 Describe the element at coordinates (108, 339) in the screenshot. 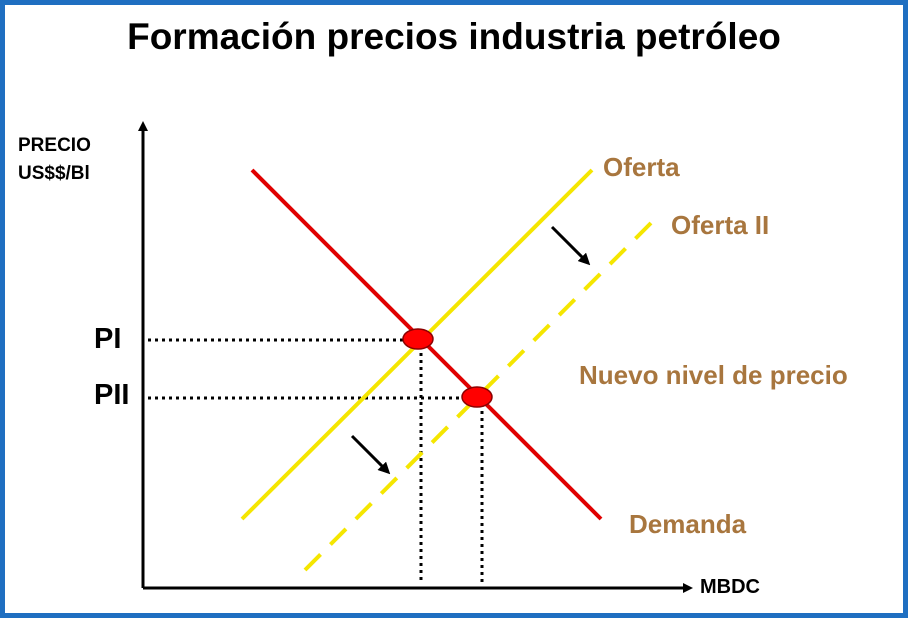

I see `price-level-p1-label: PI` at that location.